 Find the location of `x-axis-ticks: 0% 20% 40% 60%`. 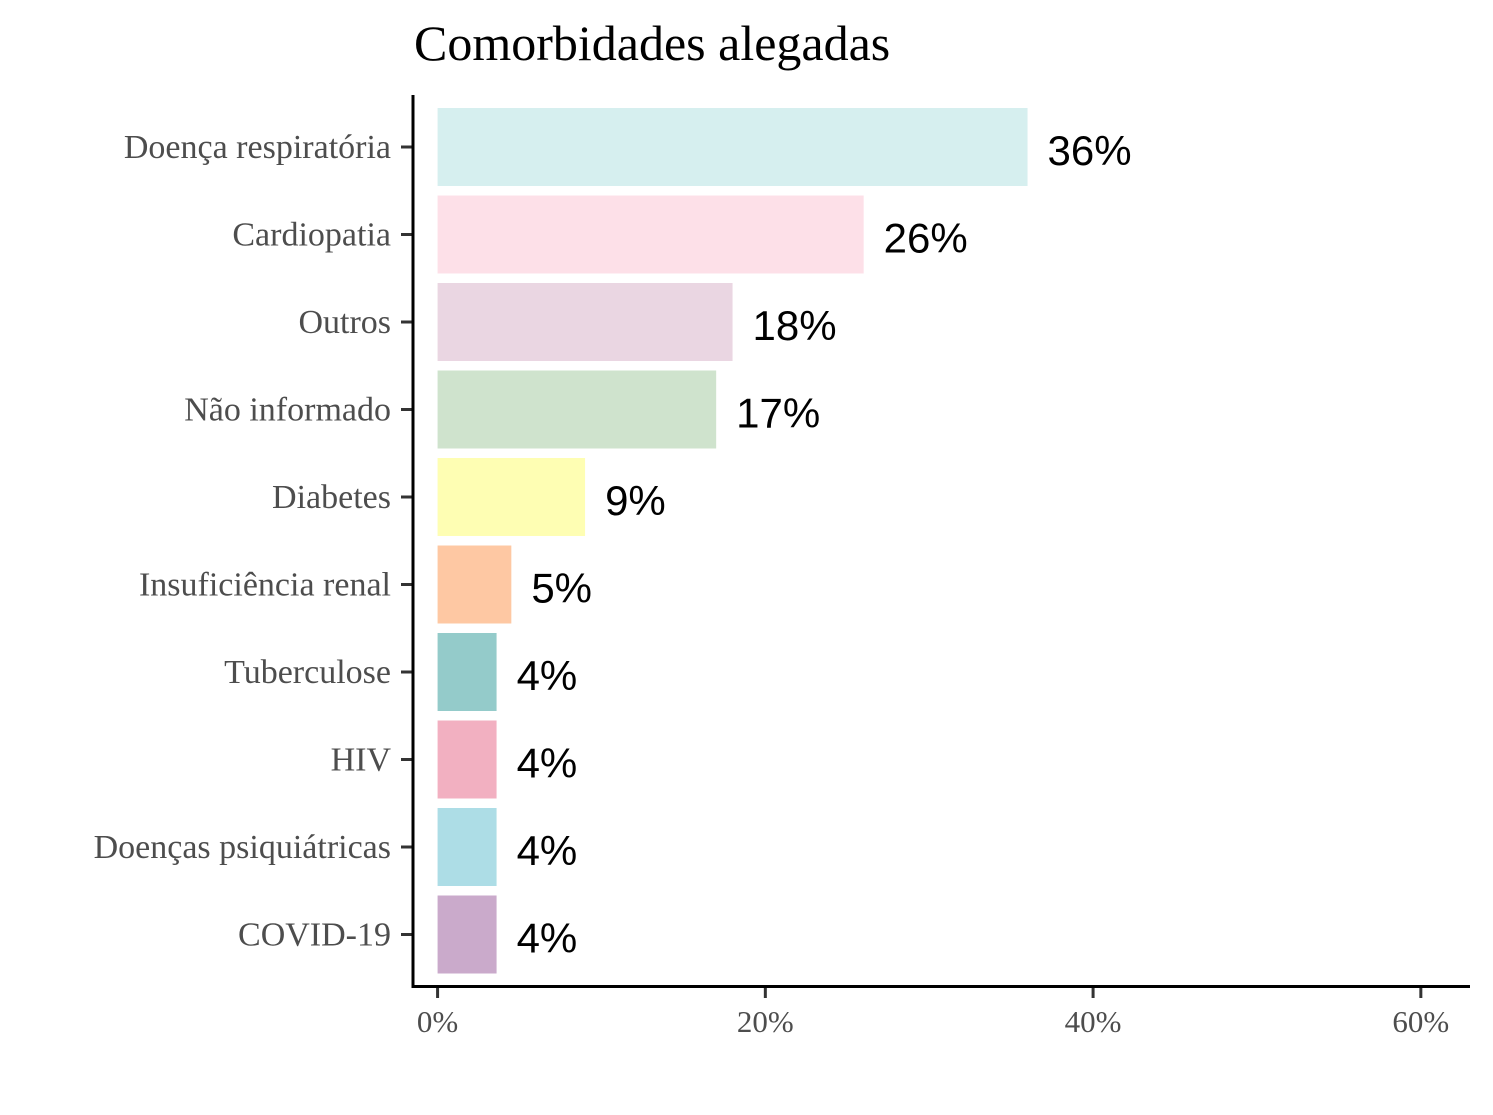

x-axis-ticks: 0% 20% 40% 60% is located at coordinates (933, 1012).